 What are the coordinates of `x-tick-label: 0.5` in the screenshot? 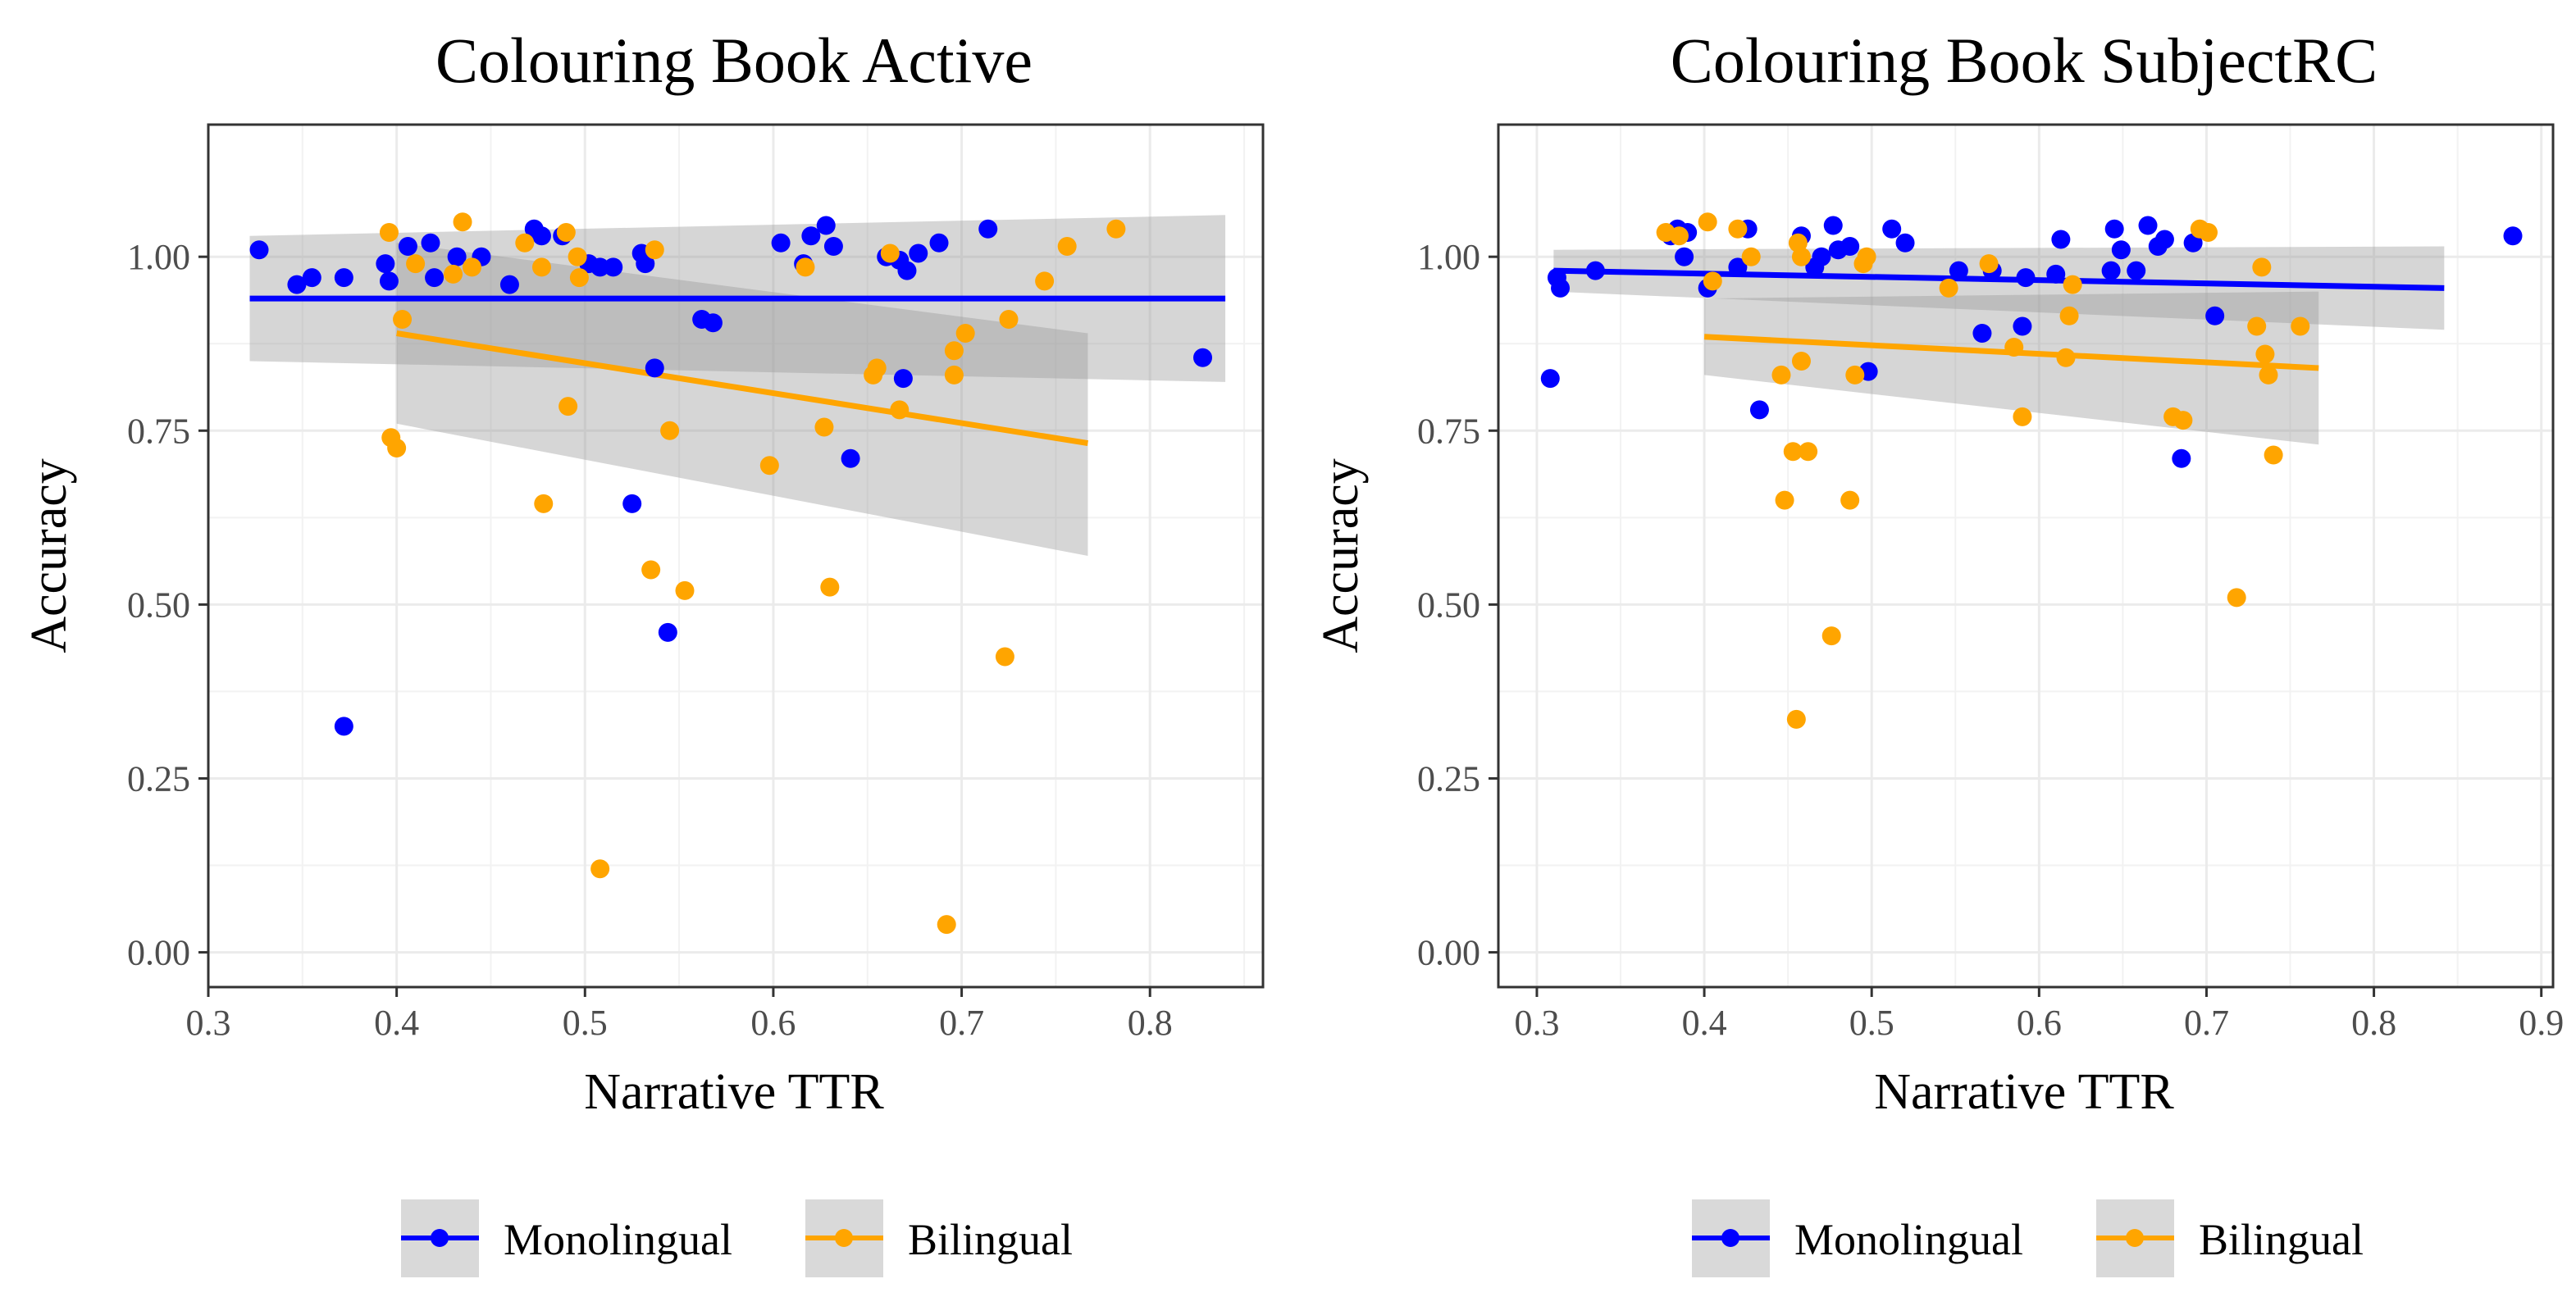 It's located at (585, 1023).